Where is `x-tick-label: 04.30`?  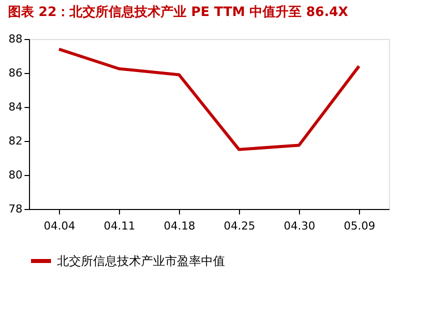
x-tick-label: 04.30 is located at coordinates (300, 226).